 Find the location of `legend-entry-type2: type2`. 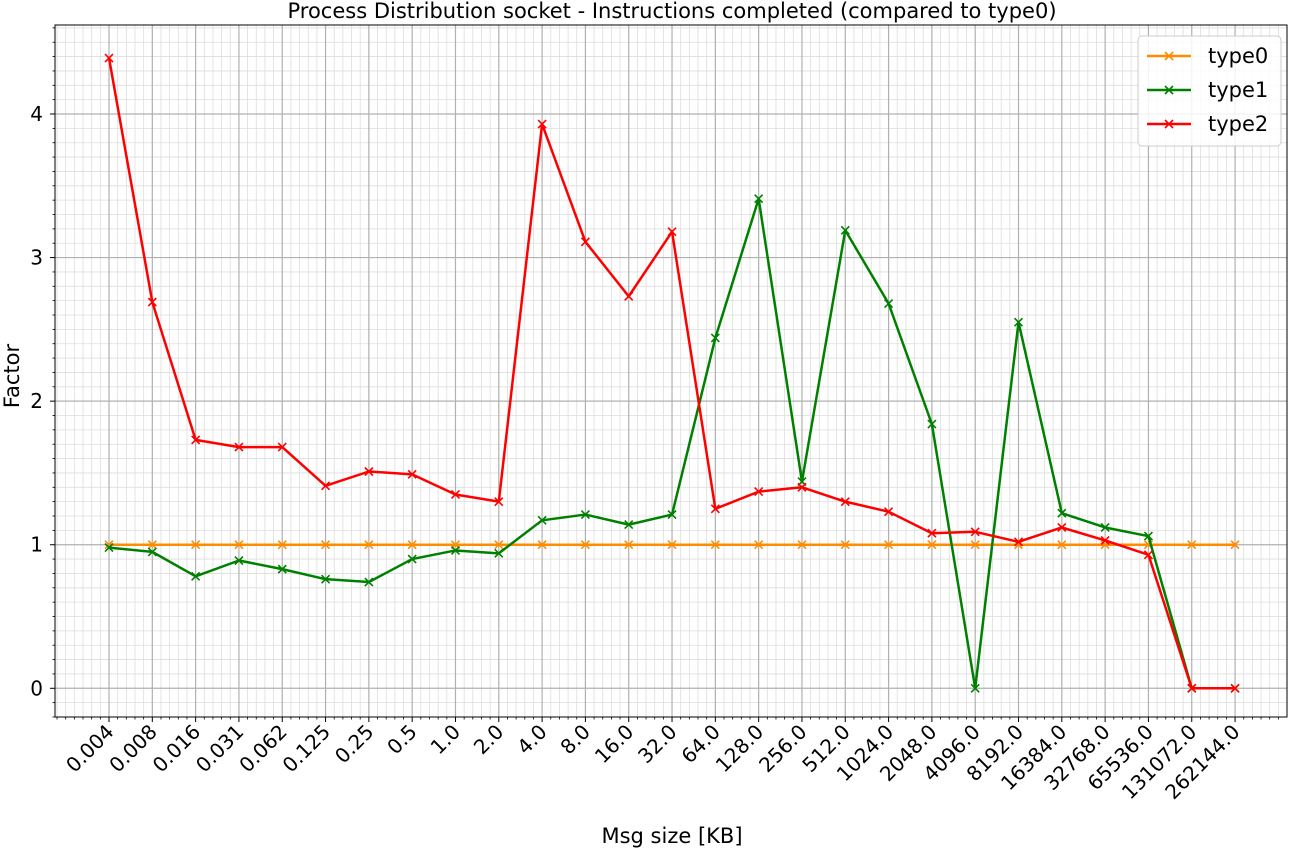

legend-entry-type2: type2 is located at coordinates (1207, 124).